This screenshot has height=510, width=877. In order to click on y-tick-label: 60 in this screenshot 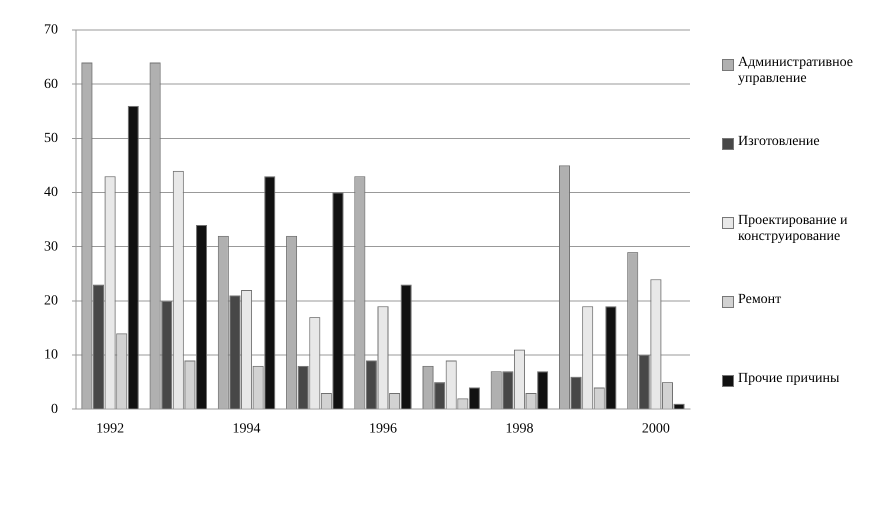, I will do `click(51, 84)`.